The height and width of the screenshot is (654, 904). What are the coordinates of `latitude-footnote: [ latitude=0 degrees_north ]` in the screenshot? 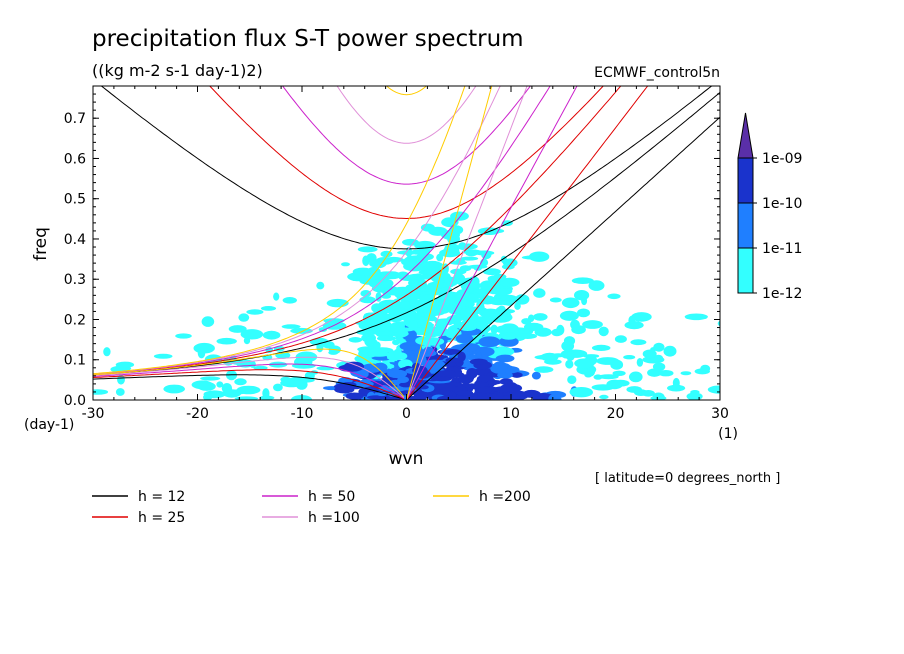 It's located at (687, 478).